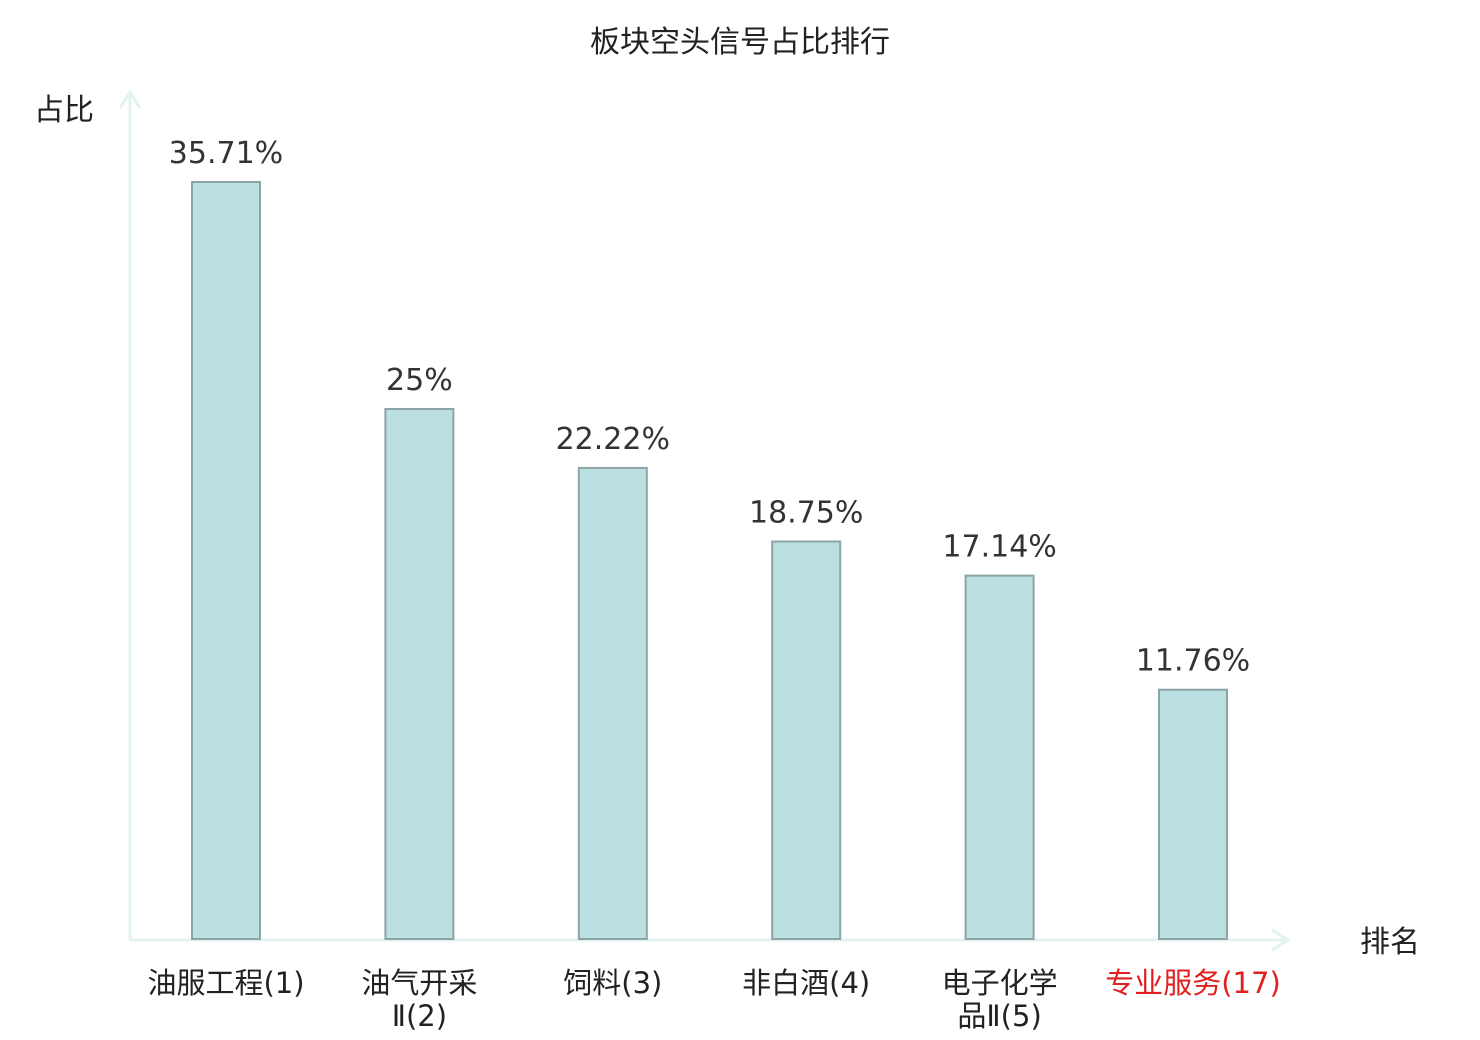 The width and height of the screenshot is (1480, 1040). I want to click on category-label: 油气开采, so click(419, 983).